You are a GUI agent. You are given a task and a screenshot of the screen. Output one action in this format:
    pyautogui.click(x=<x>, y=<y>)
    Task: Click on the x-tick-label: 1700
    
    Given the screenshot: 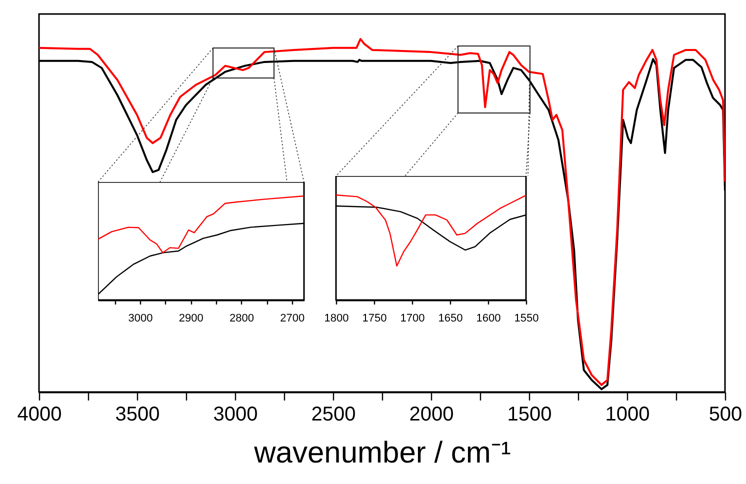 What is the action you would take?
    pyautogui.click(x=412, y=318)
    